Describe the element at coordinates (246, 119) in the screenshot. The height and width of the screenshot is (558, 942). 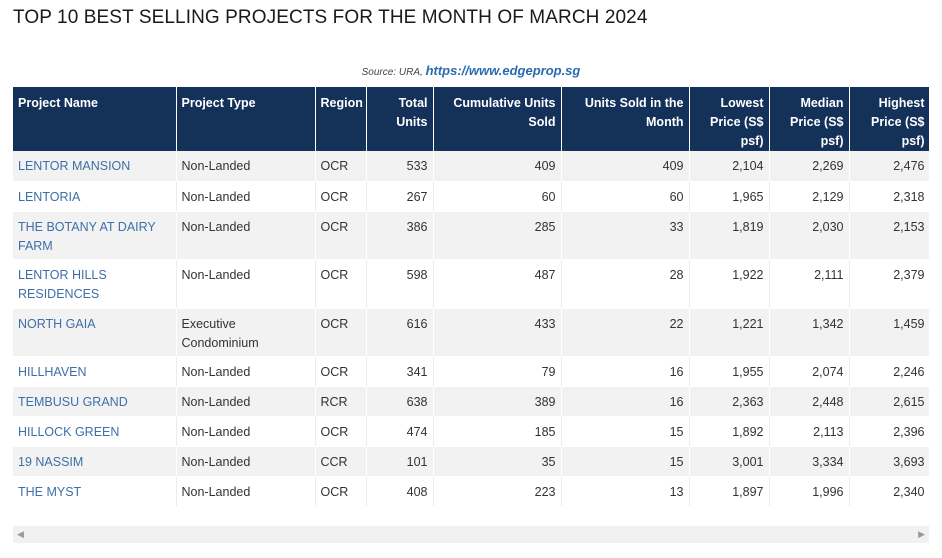
I see `header-project-type: Project Type` at that location.